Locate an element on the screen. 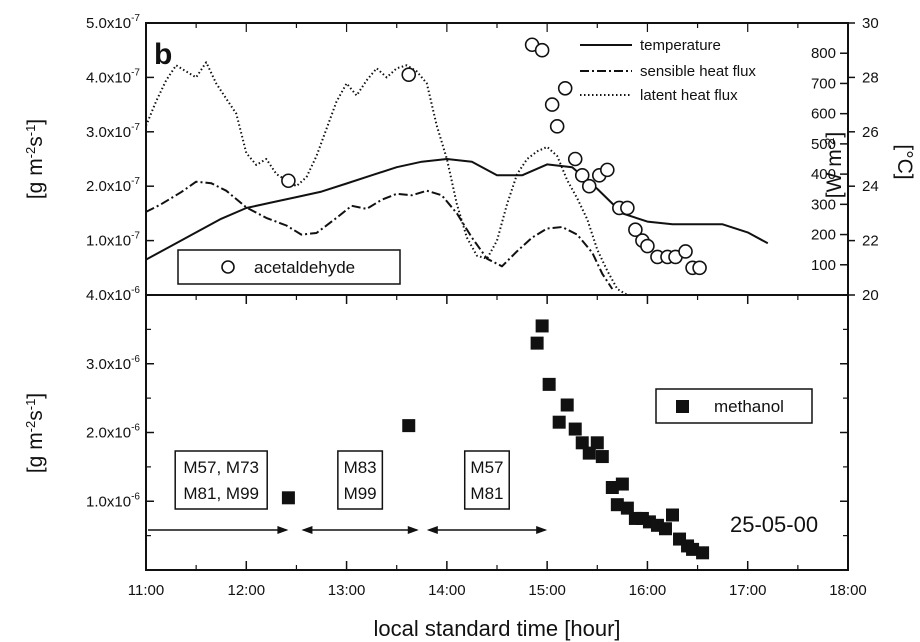 This screenshot has width=920, height=642. annotation-text-line: M99 is located at coordinates (360, 493).